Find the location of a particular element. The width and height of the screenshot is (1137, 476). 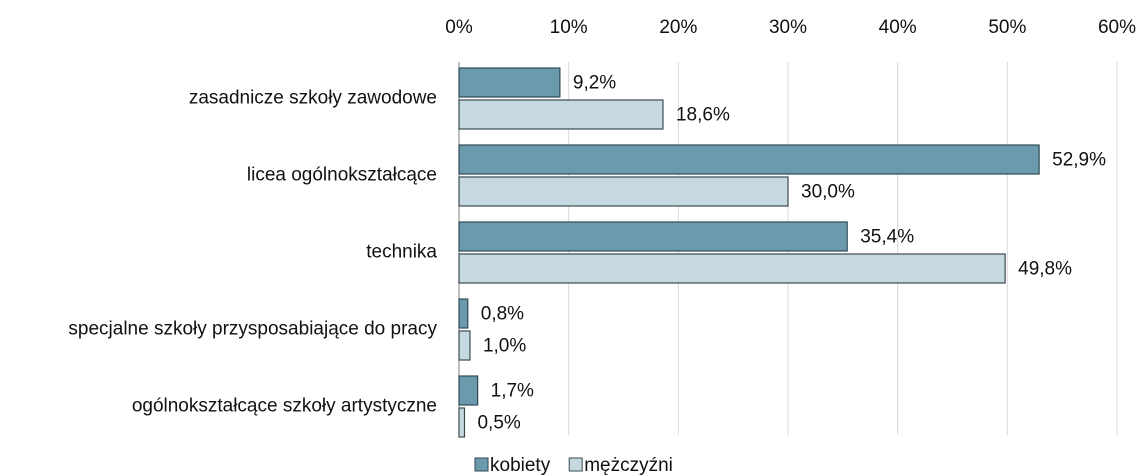

value-label: 30,0% is located at coordinates (828, 192).